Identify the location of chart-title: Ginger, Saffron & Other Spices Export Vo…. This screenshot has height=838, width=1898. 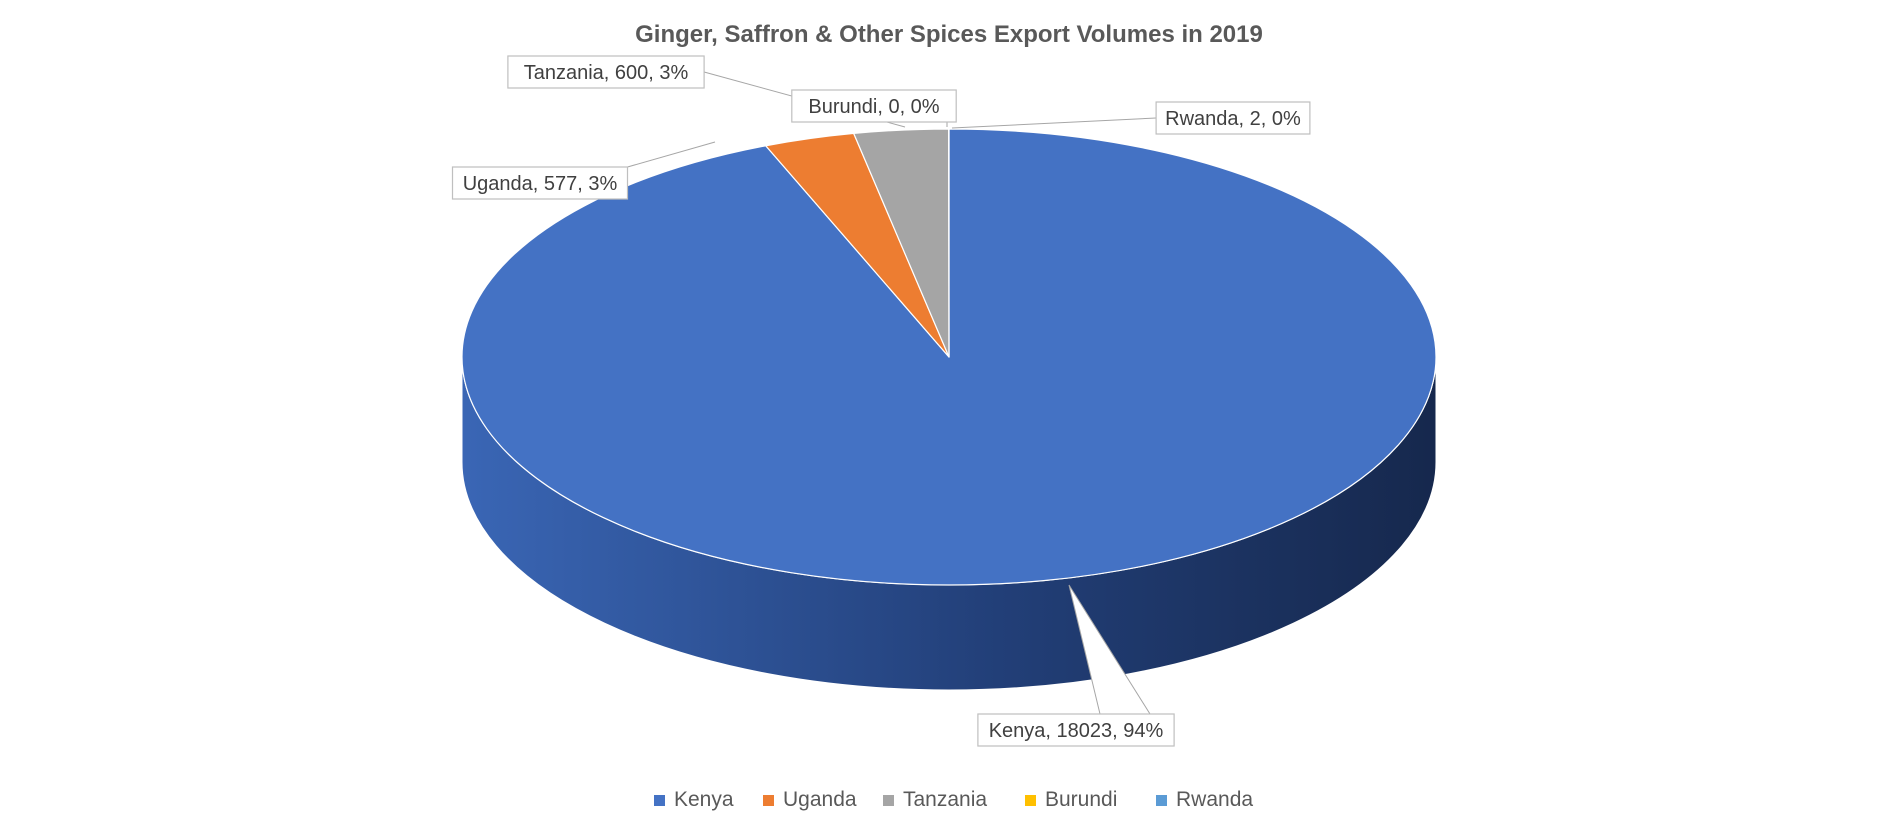
(949, 34).